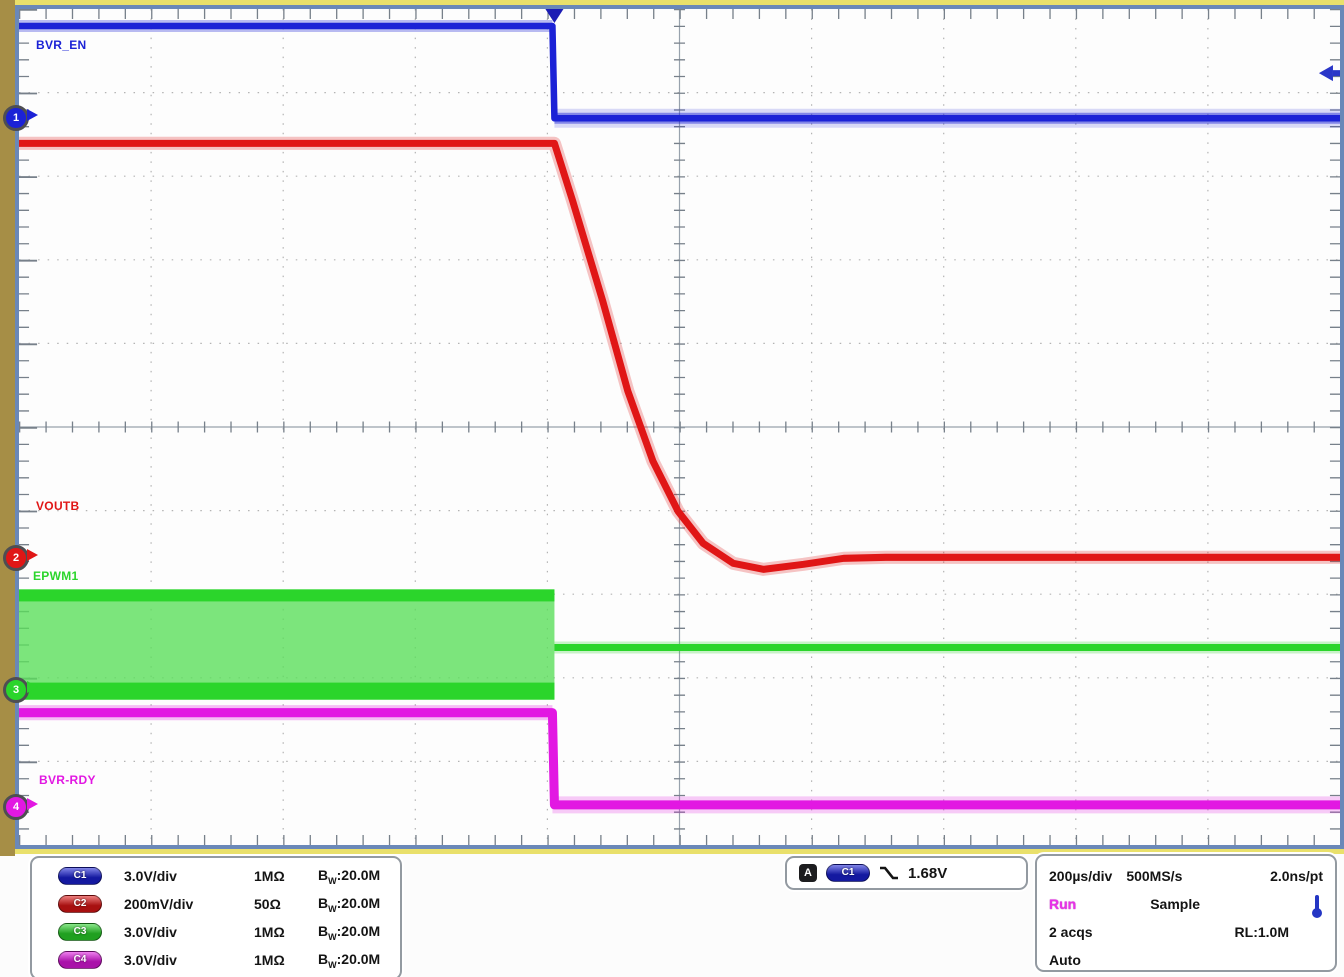 The height and width of the screenshot is (977, 1344). Describe the element at coordinates (889, 873) in the screenshot. I see `falling-edge-icon` at that location.